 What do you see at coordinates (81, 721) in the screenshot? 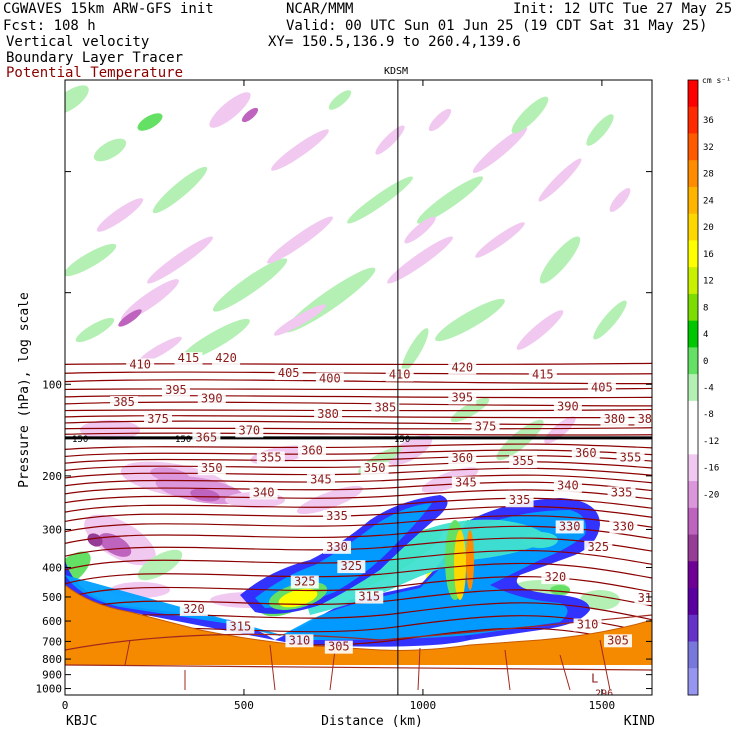
I see `x-left-station-label: KBJC` at bounding box center [81, 721].